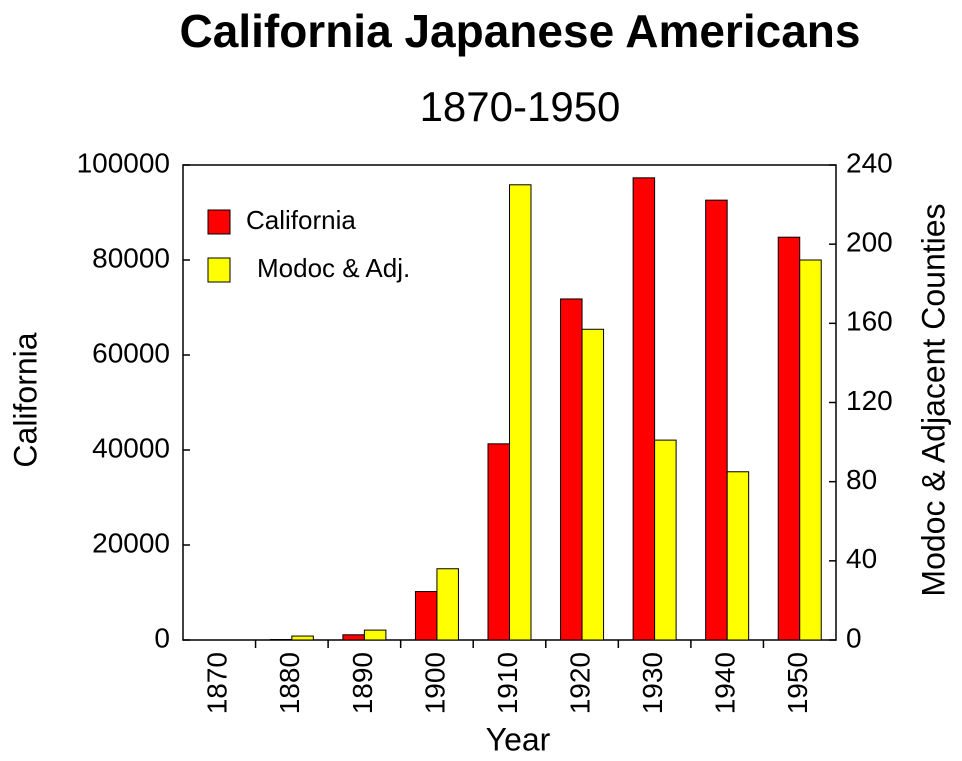 The height and width of the screenshot is (761, 962). Describe the element at coordinates (797, 683) in the screenshot. I see `x-tick-label: 1950` at that location.